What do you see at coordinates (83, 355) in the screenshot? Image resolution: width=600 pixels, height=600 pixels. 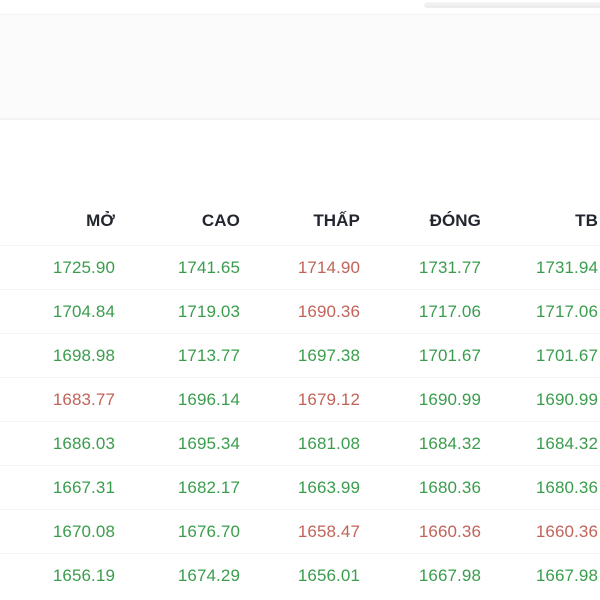 I see `open-value: 1698.98` at bounding box center [83, 355].